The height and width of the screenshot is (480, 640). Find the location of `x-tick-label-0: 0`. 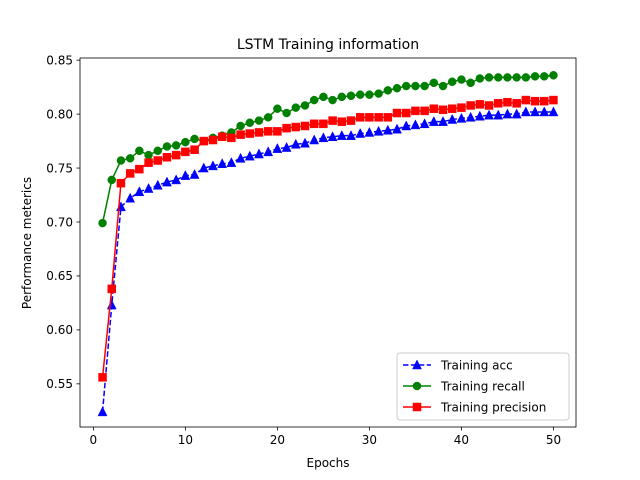

x-tick-label-0: 0 is located at coordinates (94, 440).